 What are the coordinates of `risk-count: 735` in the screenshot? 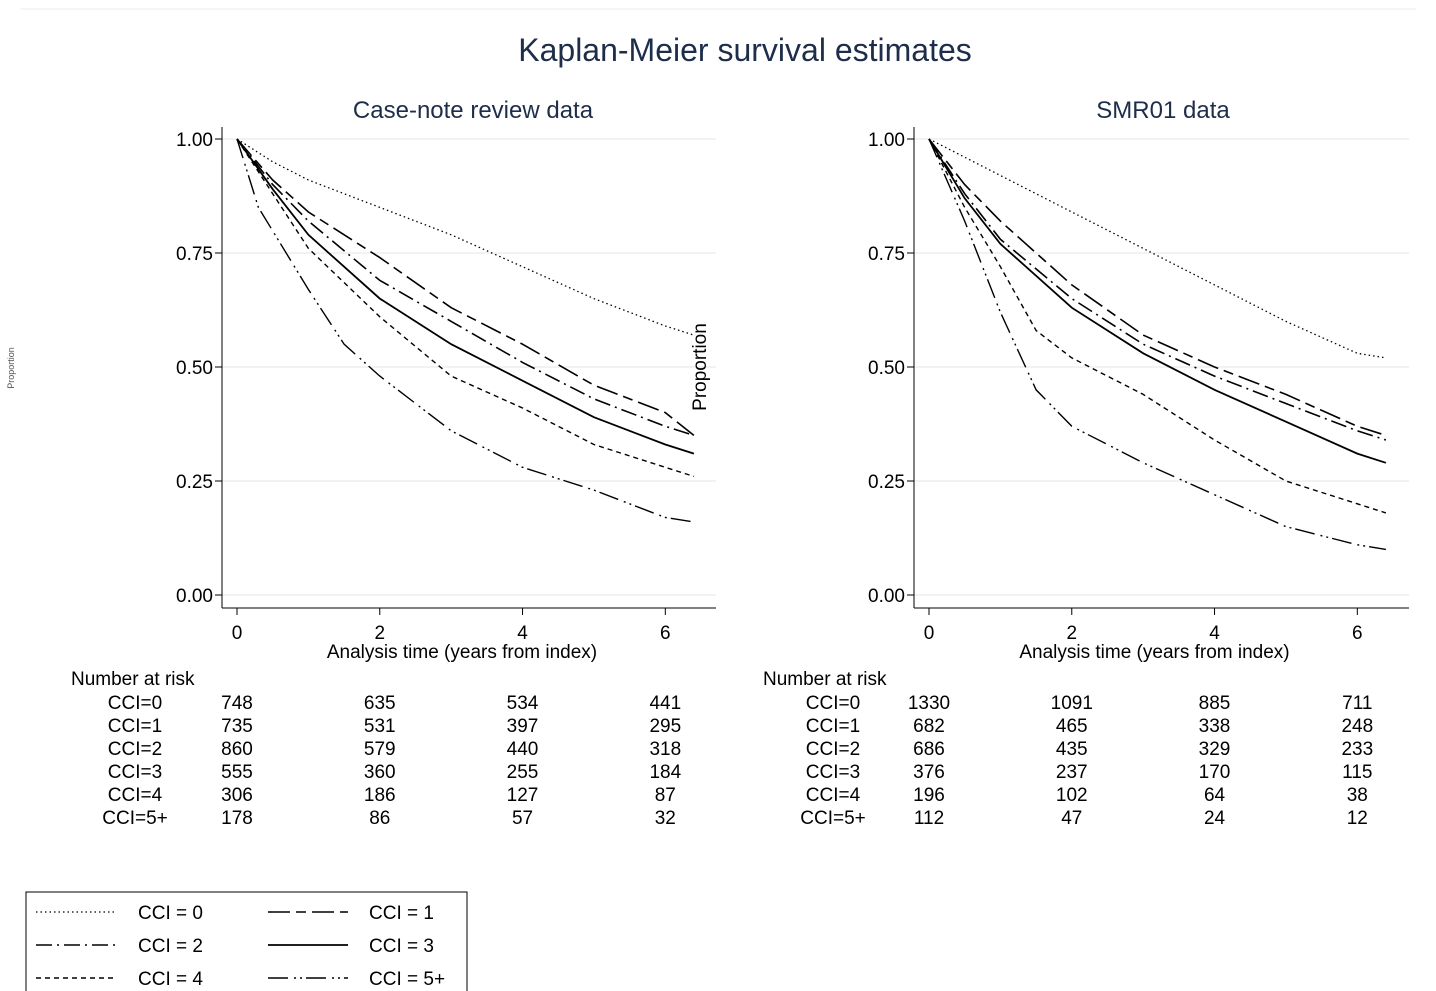 It's located at (237, 726).